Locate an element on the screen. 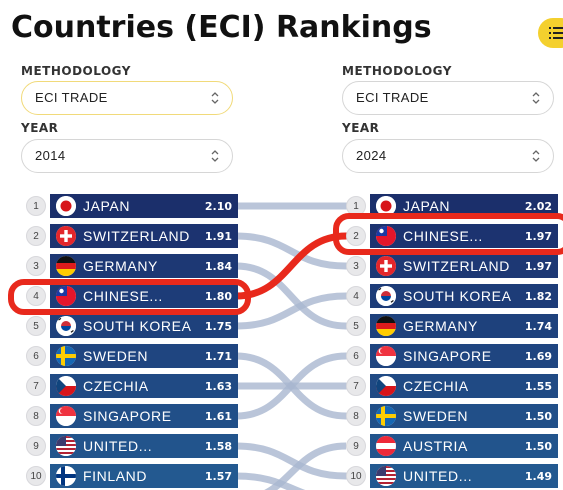 The image size is (563, 490). eci-value: 1.80 is located at coordinates (218, 296).